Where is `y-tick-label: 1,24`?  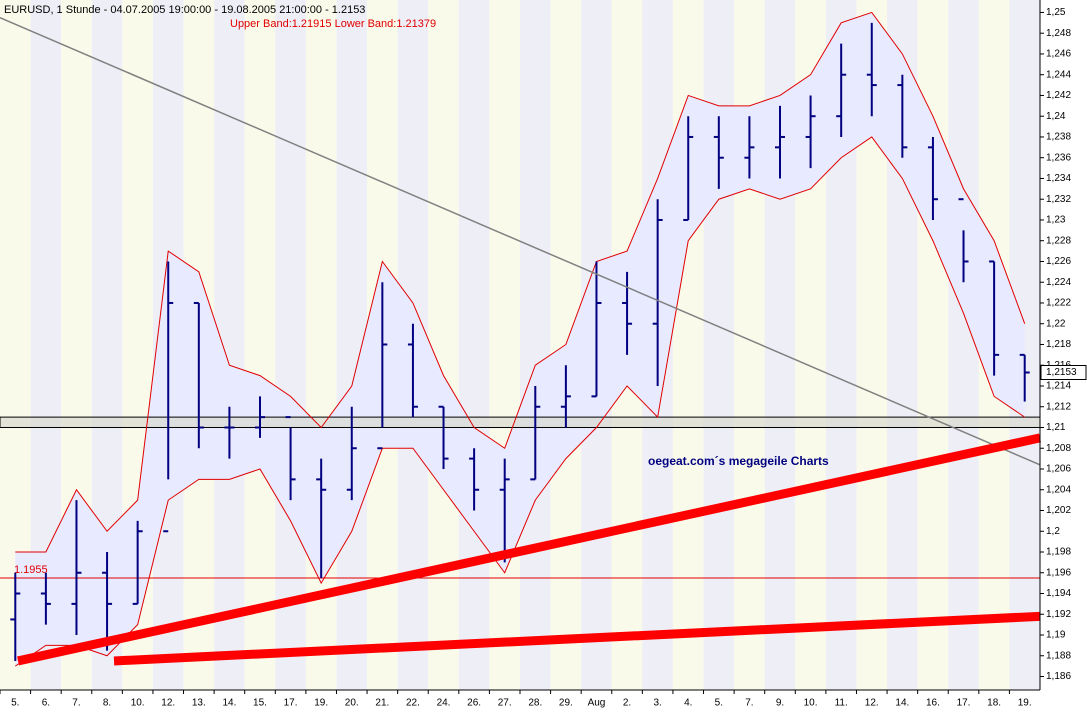 y-tick-label: 1,24 is located at coordinates (1056, 116).